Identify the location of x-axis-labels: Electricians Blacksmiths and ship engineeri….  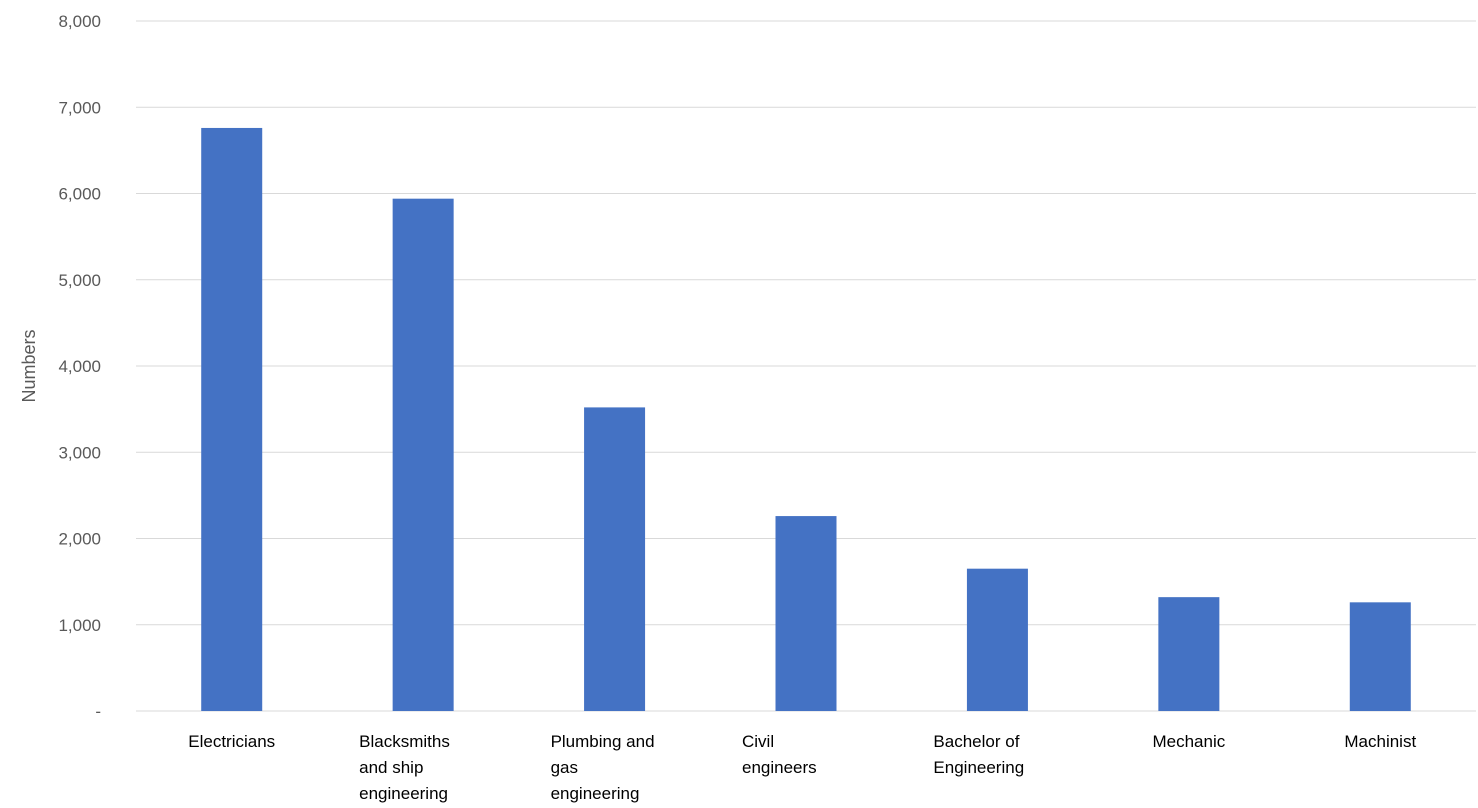
(802, 767).